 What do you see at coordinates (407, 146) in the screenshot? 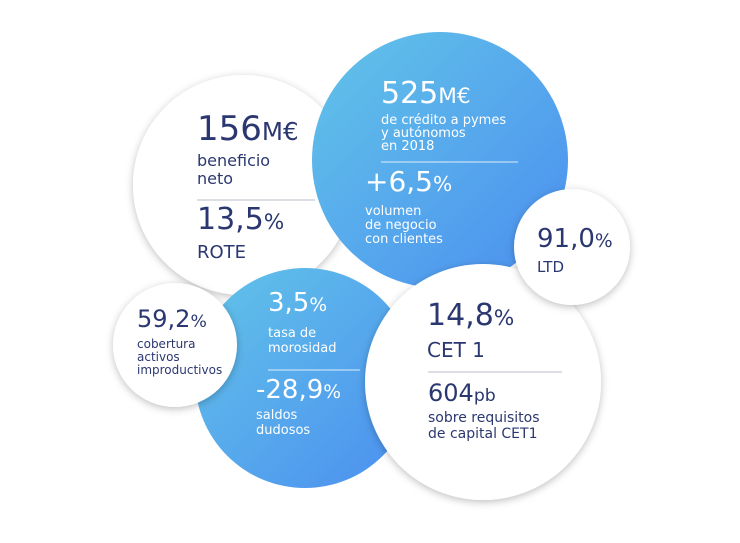
I see `metric-label: en 2018` at bounding box center [407, 146].